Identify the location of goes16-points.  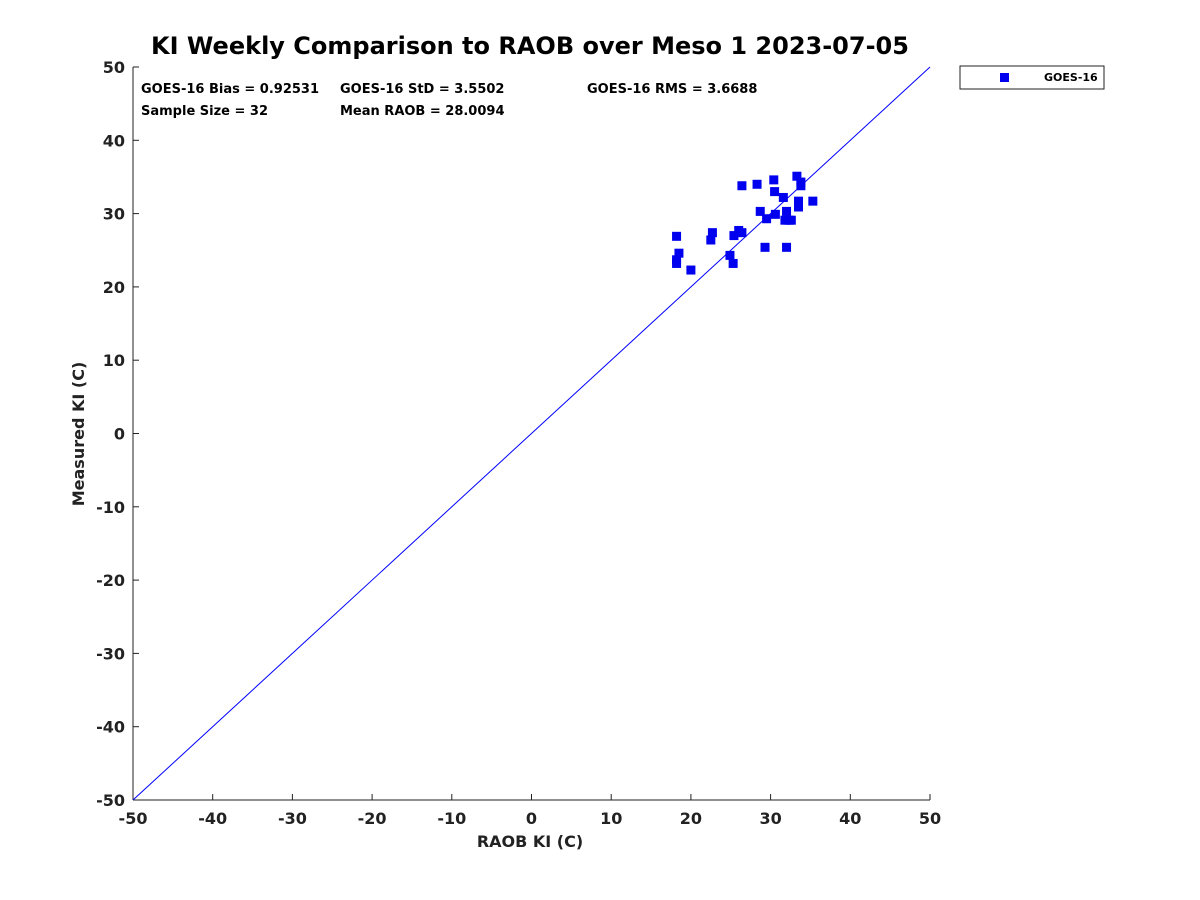
(745, 223).